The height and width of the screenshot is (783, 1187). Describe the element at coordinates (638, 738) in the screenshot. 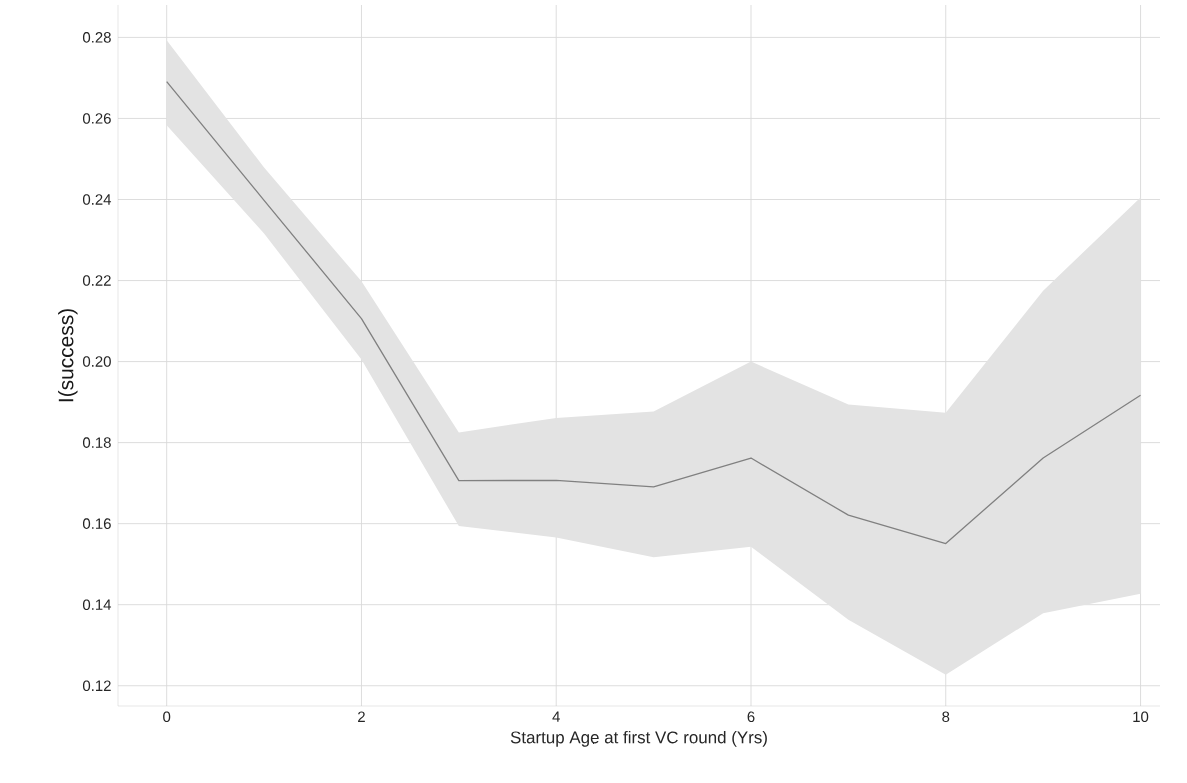

I see `x-axis-title: Startup Age at first VC round (Yrs)` at that location.